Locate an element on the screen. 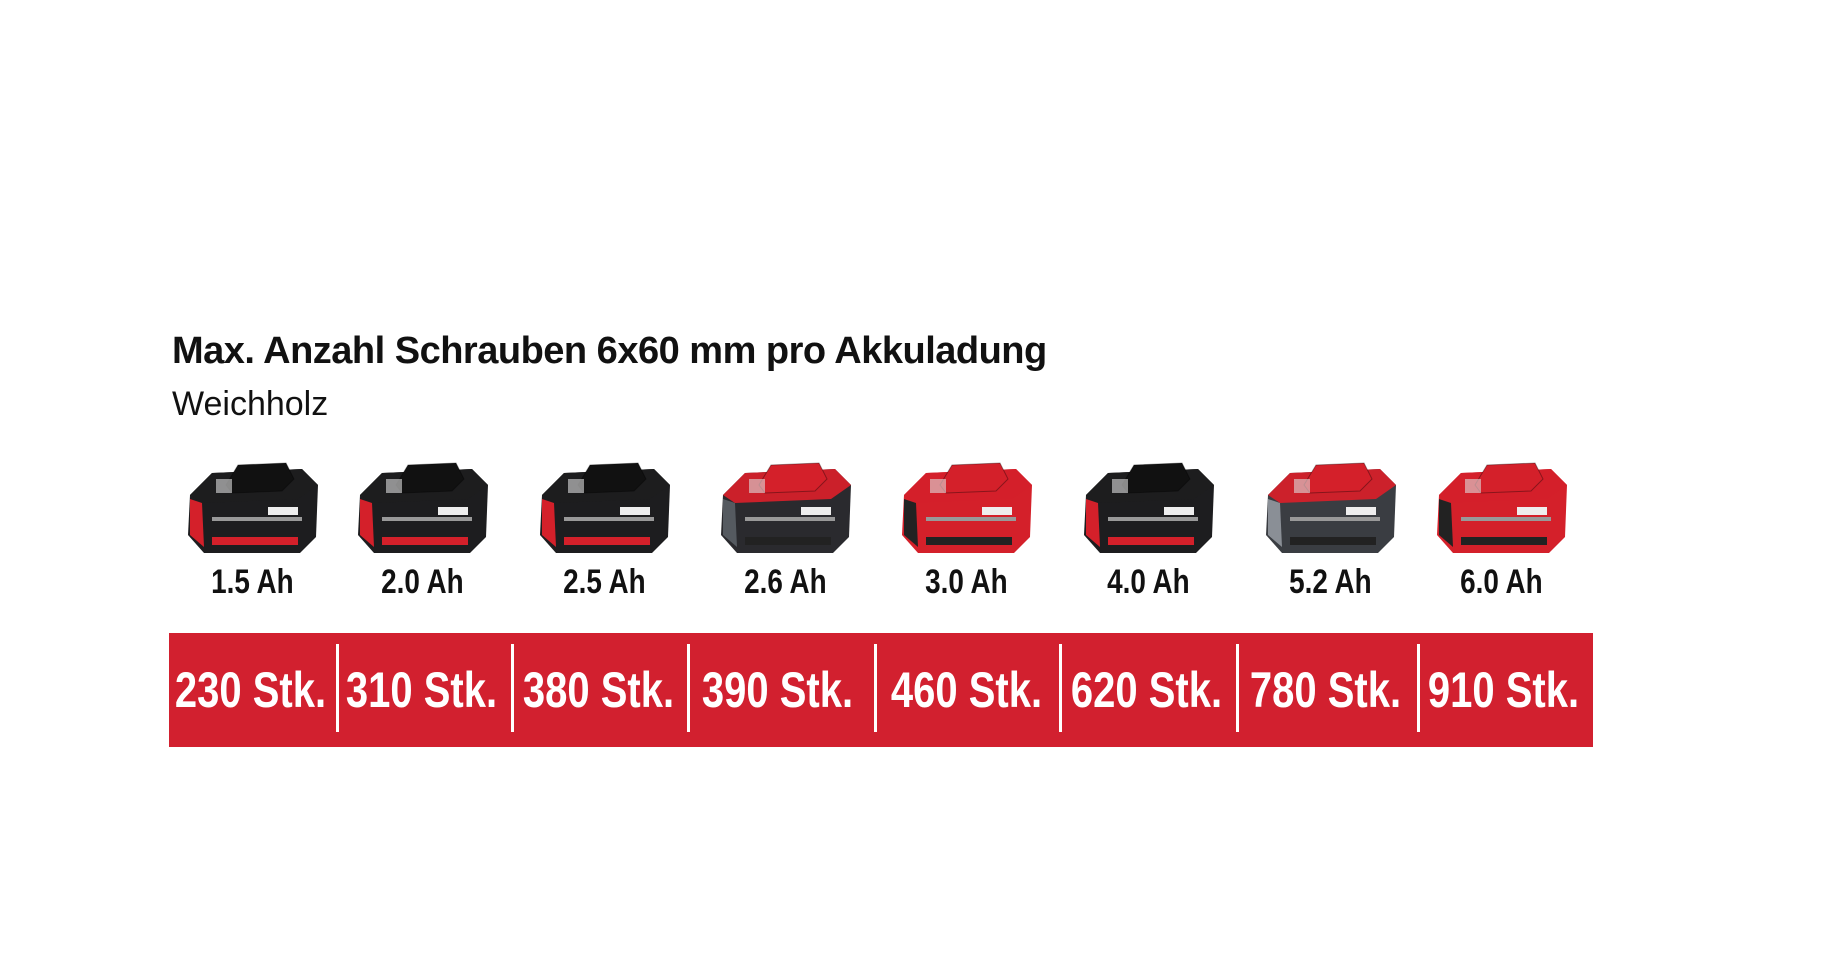 This screenshot has width=1832, height=956. battery-item: 6.0 Ah is located at coordinates (1501, 528).